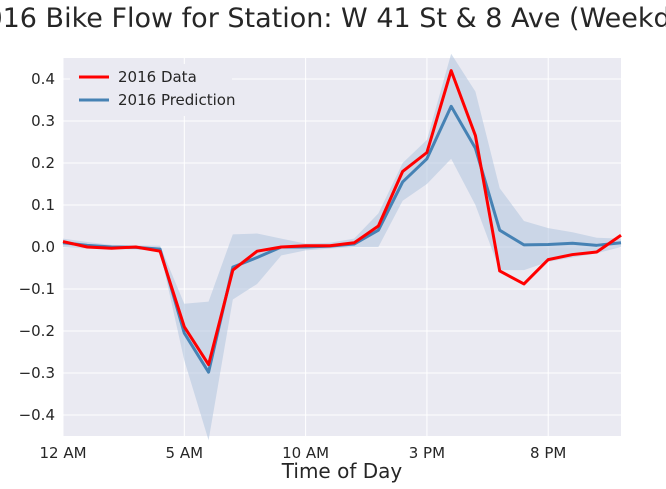 This screenshot has width=666, height=489. I want to click on x-tick-label-1: 5 AM, so click(185, 453).